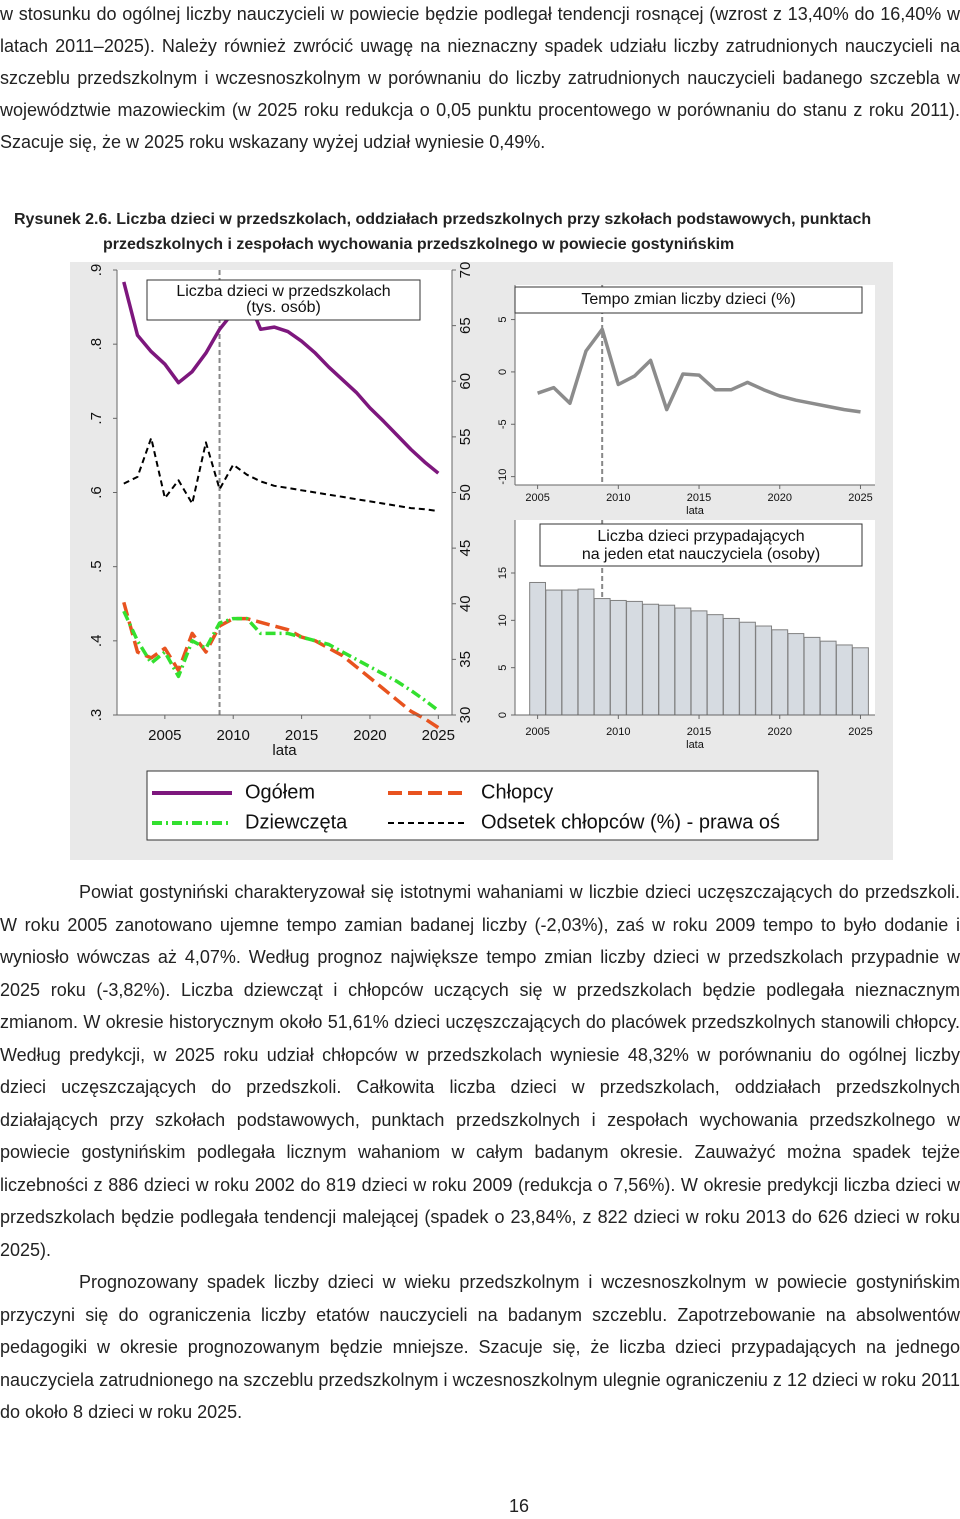  I want to click on chart-title: na jeden etat nauczyciela (osoby), so click(701, 554).